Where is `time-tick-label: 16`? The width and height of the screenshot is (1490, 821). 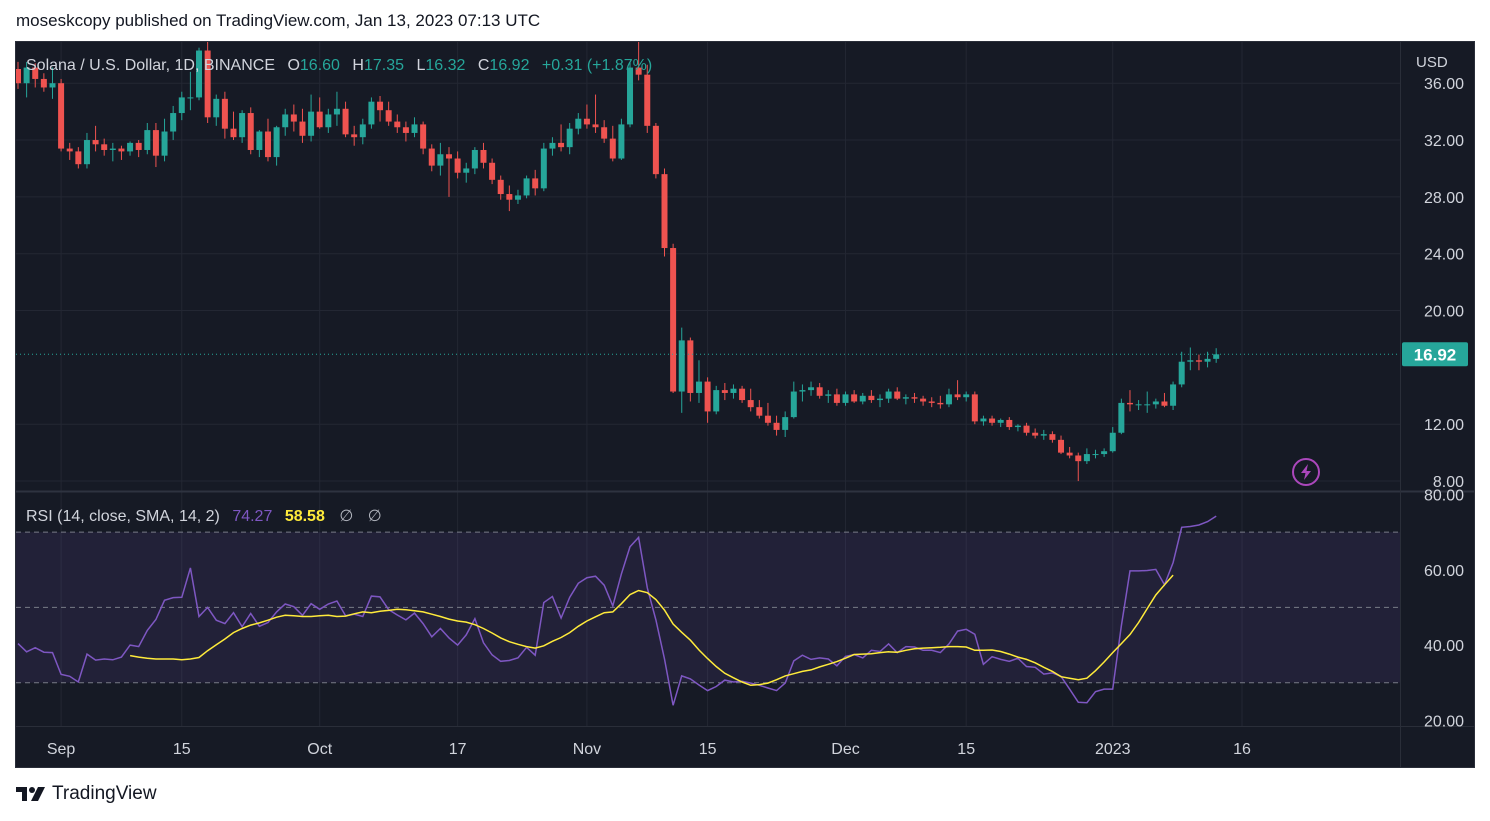 time-tick-label: 16 is located at coordinates (1242, 749).